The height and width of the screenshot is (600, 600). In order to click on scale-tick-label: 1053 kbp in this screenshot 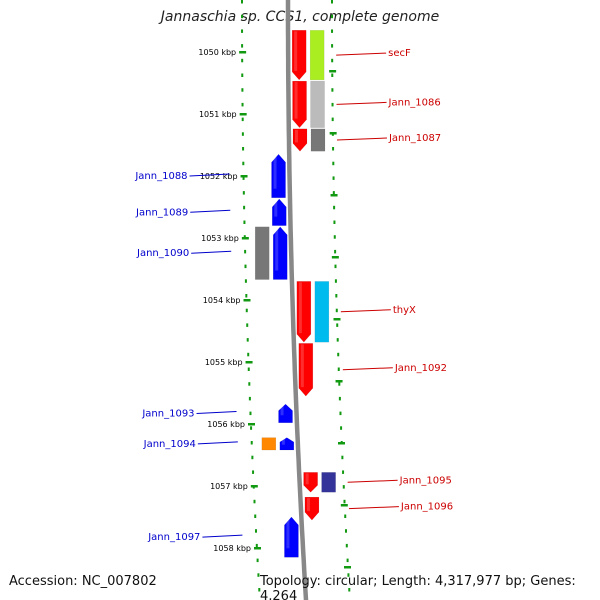, I will do `click(220, 238)`.